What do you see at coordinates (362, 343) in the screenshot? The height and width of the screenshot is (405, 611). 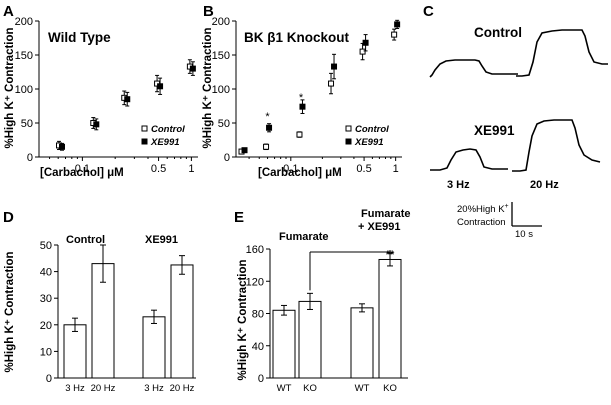 I see `panel-e-bar-fumarate-xe991-wt` at bounding box center [362, 343].